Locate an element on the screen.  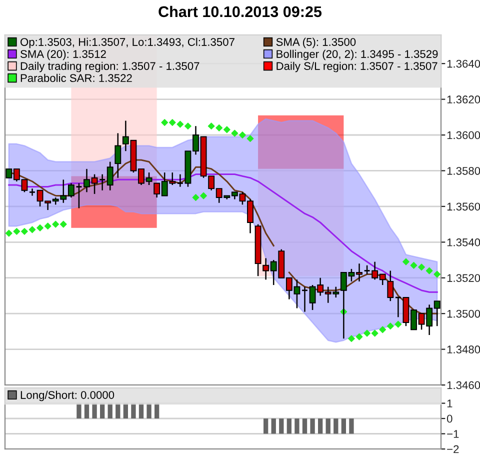
legend-label: Daily trading region: 1.3507 - 1.3507 is located at coordinates (110, 67).